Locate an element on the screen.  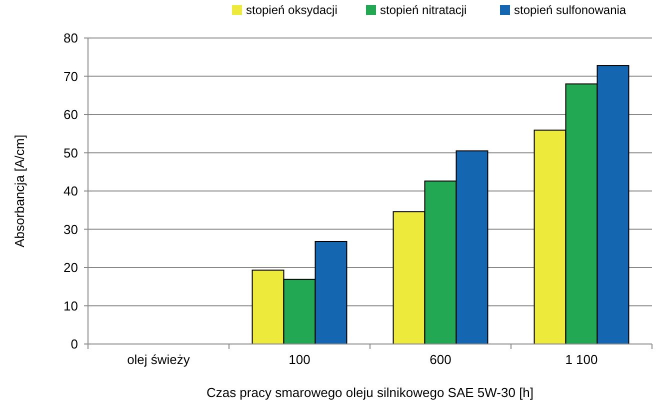
y-tick-label: 70 is located at coordinates (71, 76).